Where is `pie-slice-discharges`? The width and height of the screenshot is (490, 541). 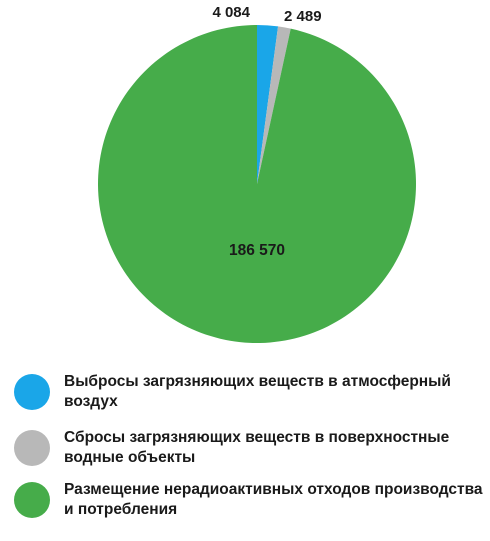 pie-slice-discharges is located at coordinates (274, 105).